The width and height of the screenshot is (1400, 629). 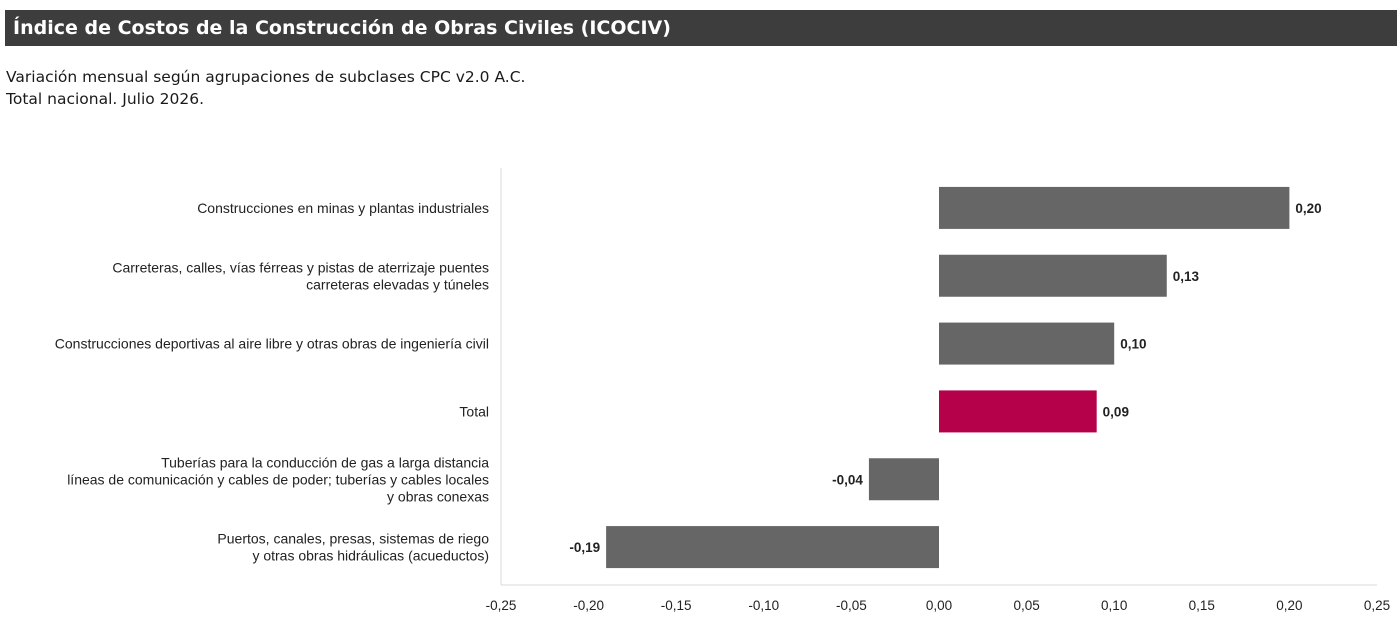 What do you see at coordinates (676, 605) in the screenshot?
I see `x-tick-label: -0,15` at bounding box center [676, 605].